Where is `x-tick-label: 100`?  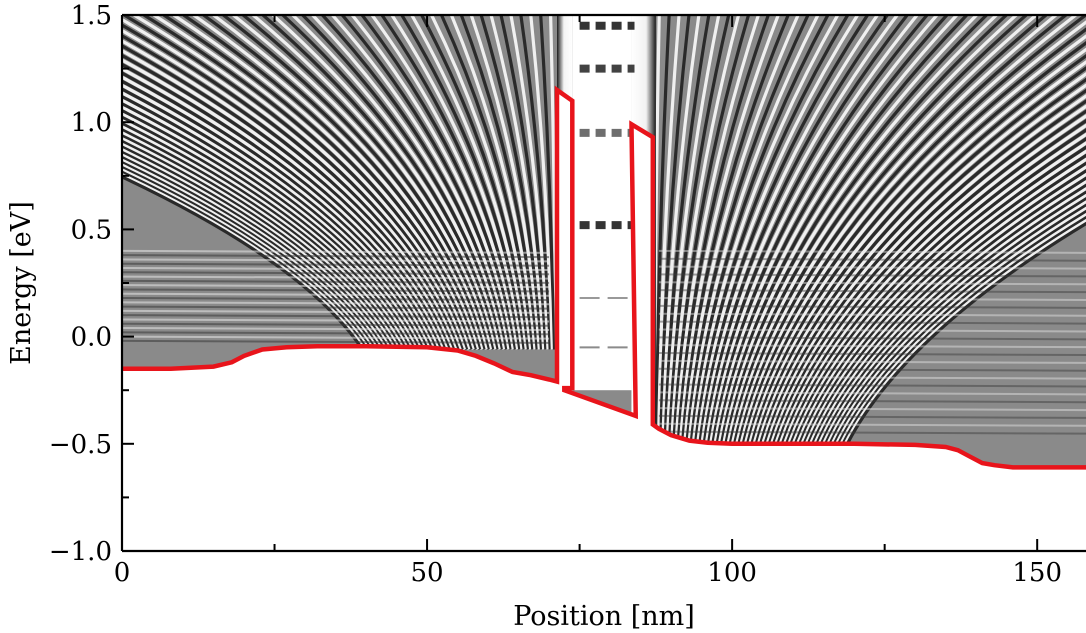 x-tick-label: 100 is located at coordinates (732, 573).